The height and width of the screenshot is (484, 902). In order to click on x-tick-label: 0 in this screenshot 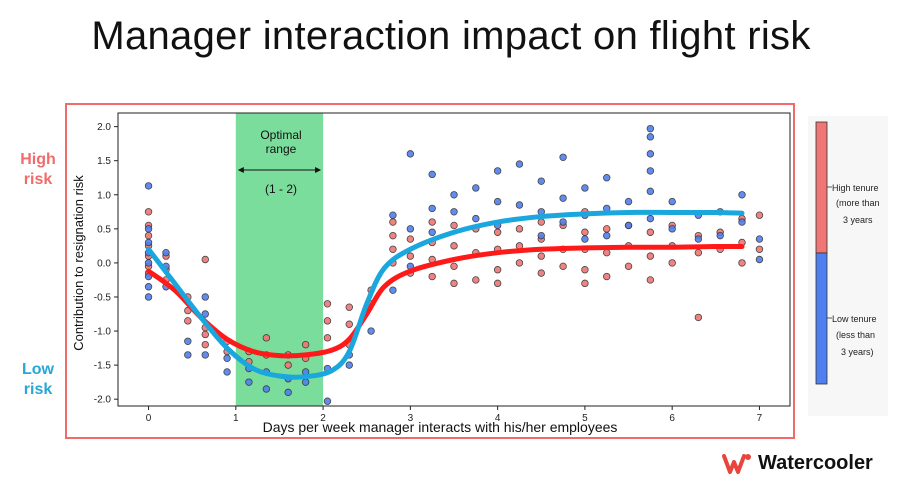, I will do `click(149, 418)`.